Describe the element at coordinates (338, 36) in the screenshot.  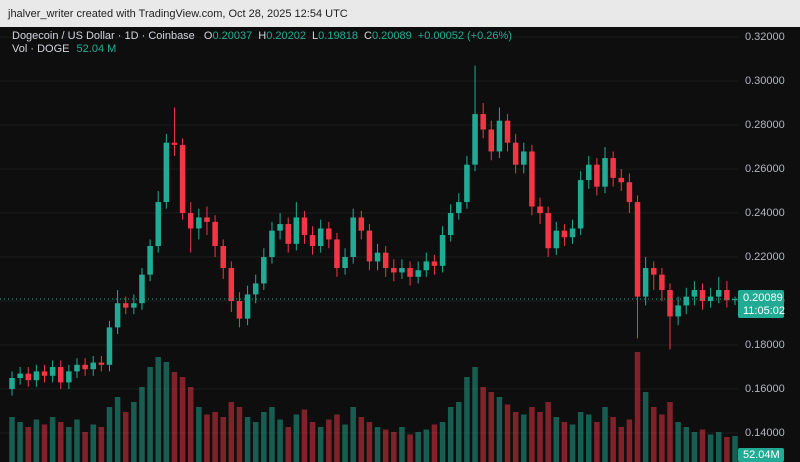
I see `legend-value: 0.19818` at that location.